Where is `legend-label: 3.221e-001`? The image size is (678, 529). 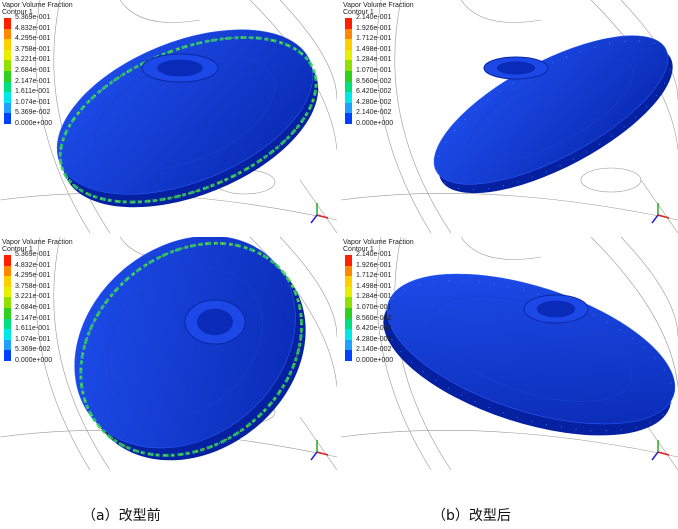 legend-label: 3.221e-001 is located at coordinates (33, 60).